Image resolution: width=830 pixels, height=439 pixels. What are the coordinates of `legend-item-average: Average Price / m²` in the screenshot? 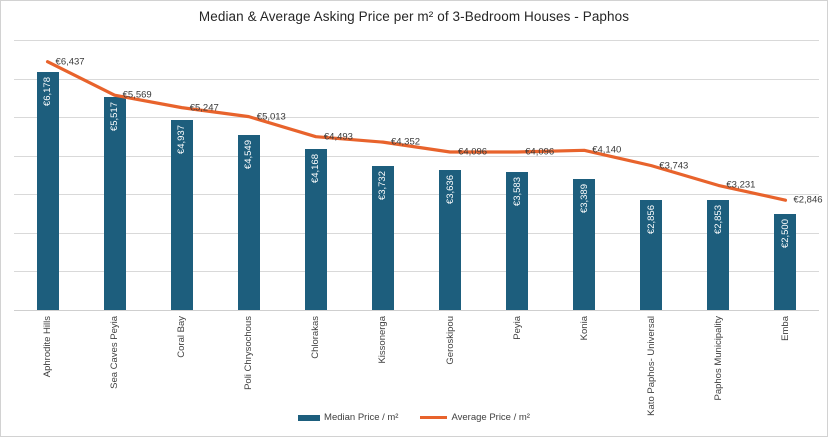 It's located at (475, 417).